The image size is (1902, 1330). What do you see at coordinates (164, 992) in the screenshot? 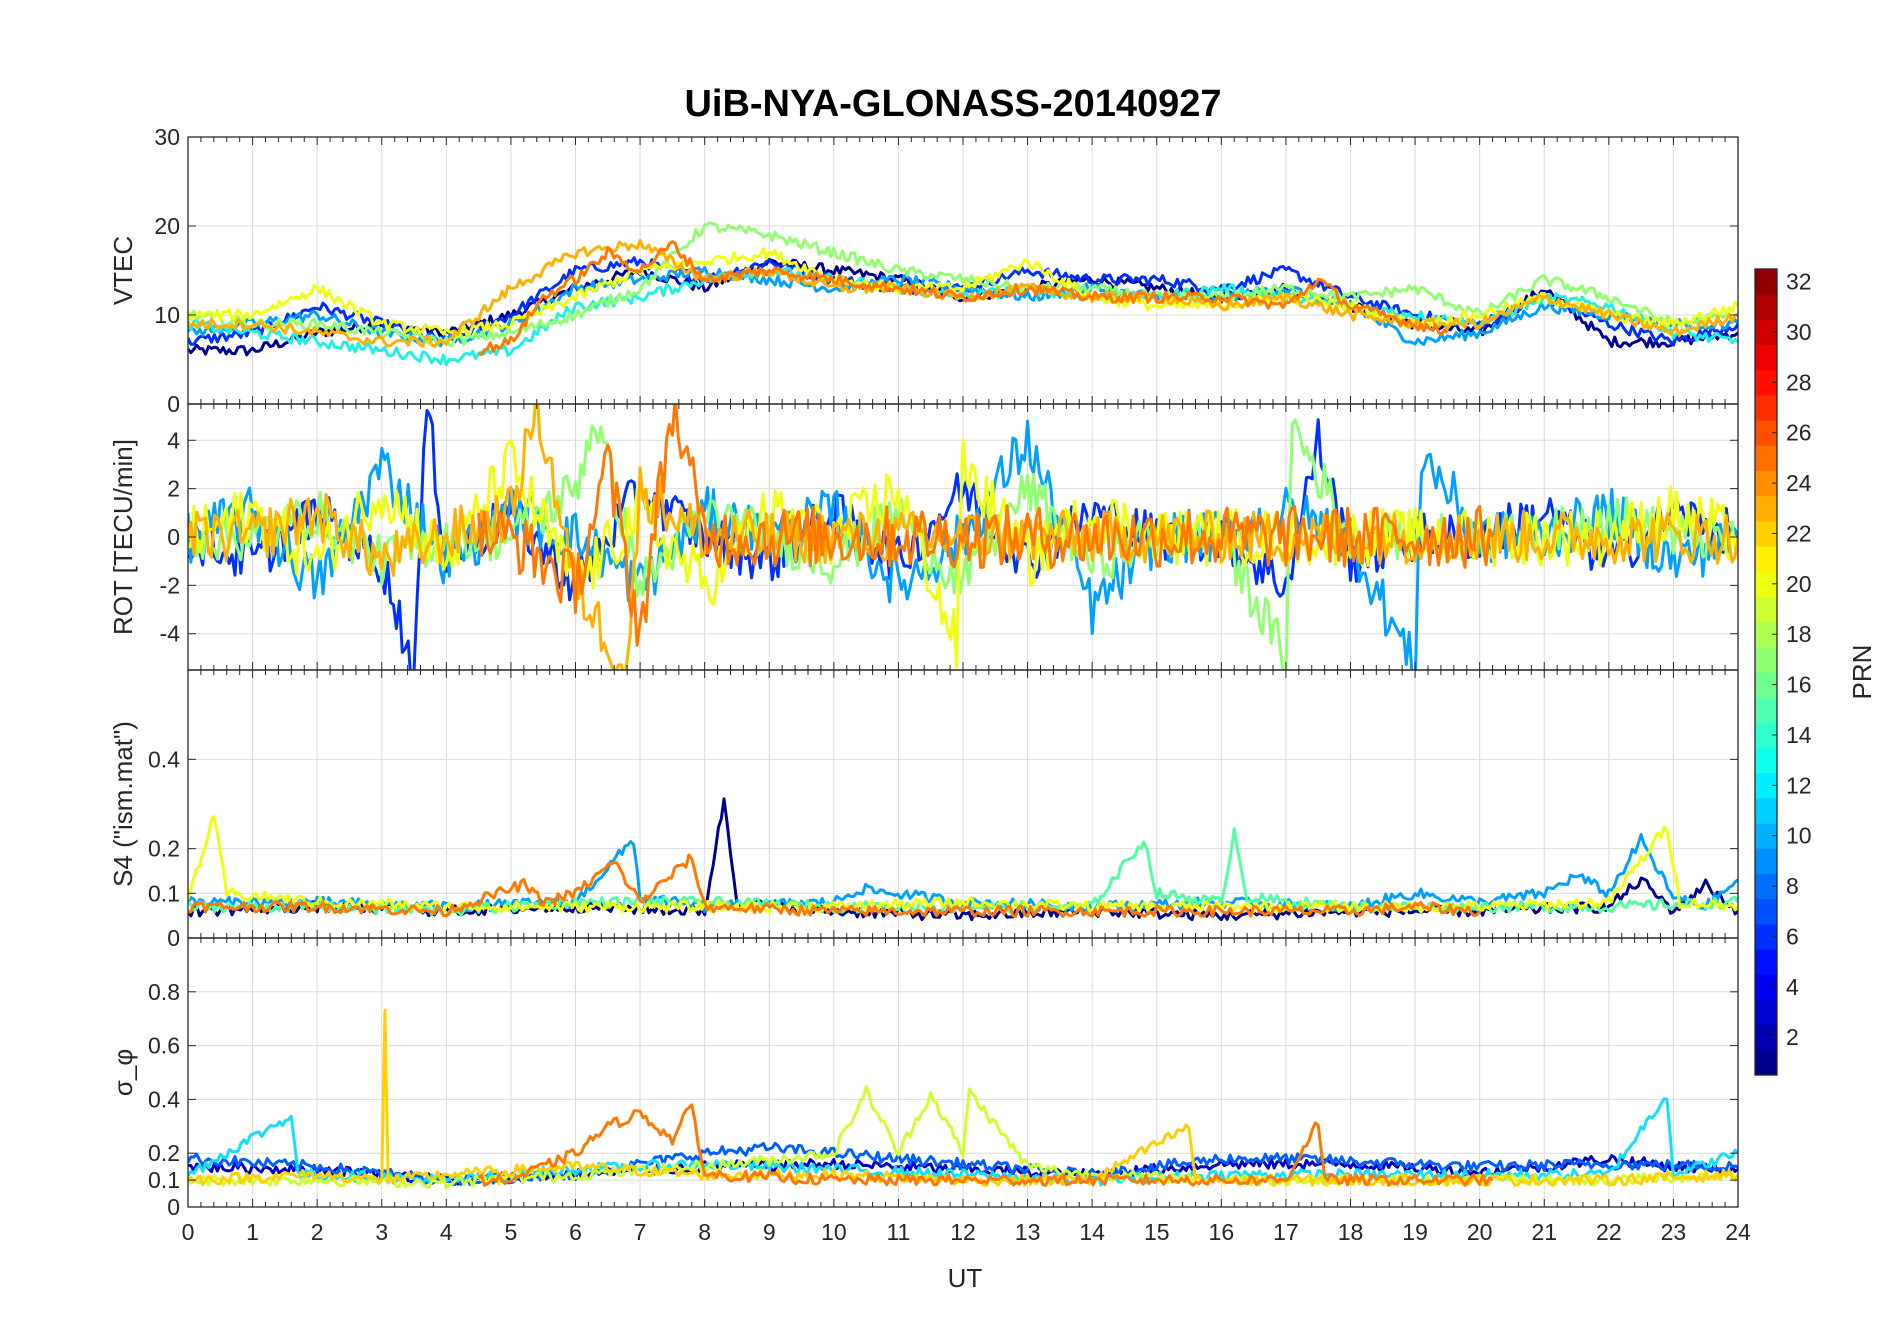
I see `y-tick-label: 0.8` at bounding box center [164, 992].